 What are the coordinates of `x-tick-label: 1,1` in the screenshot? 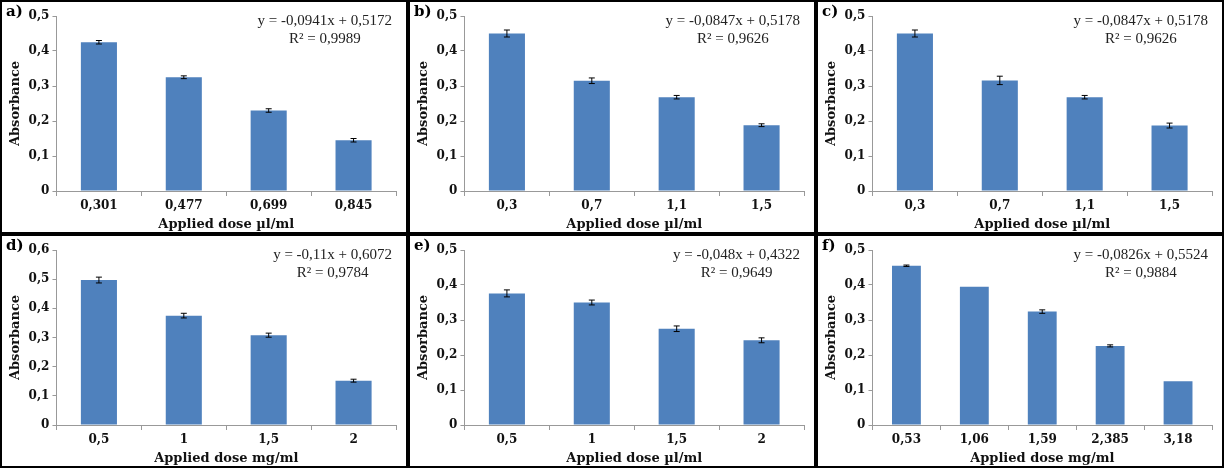 It's located at (1085, 205).